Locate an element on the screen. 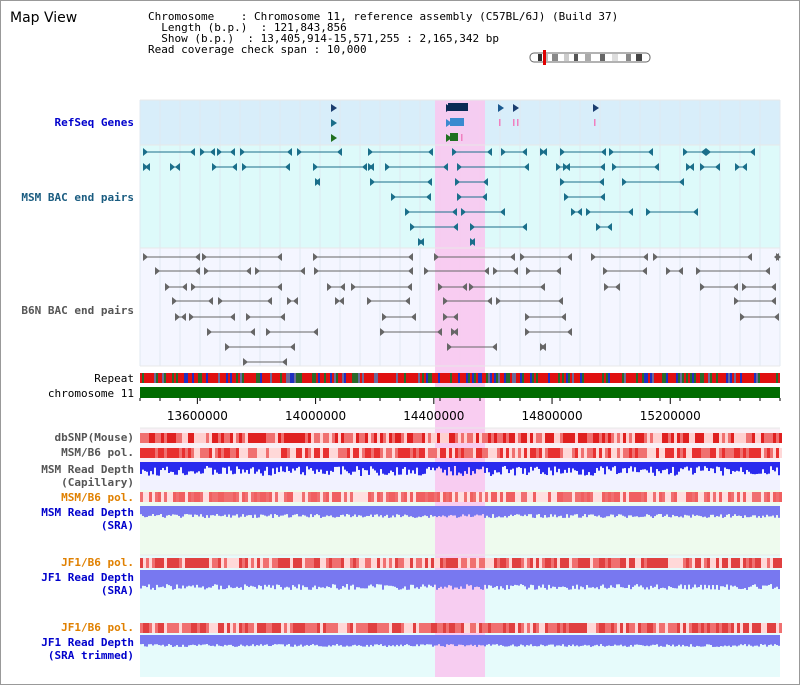  track-label-refseq: RefSeq Genes is located at coordinates (94, 122).